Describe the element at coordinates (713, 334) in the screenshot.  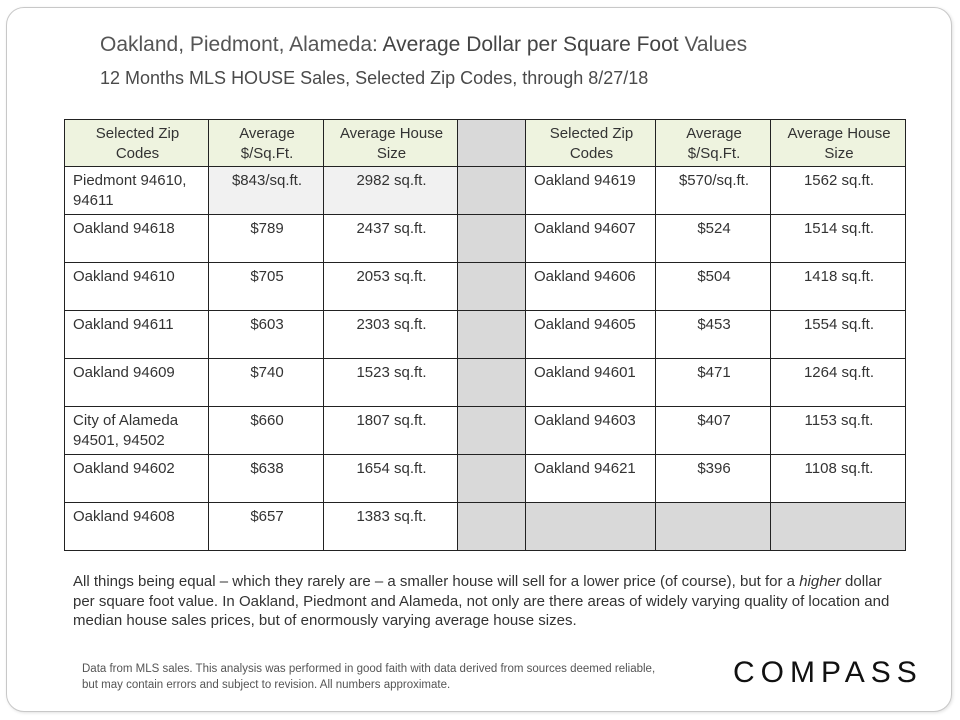
I see `ppsf-cell: $453` at that location.